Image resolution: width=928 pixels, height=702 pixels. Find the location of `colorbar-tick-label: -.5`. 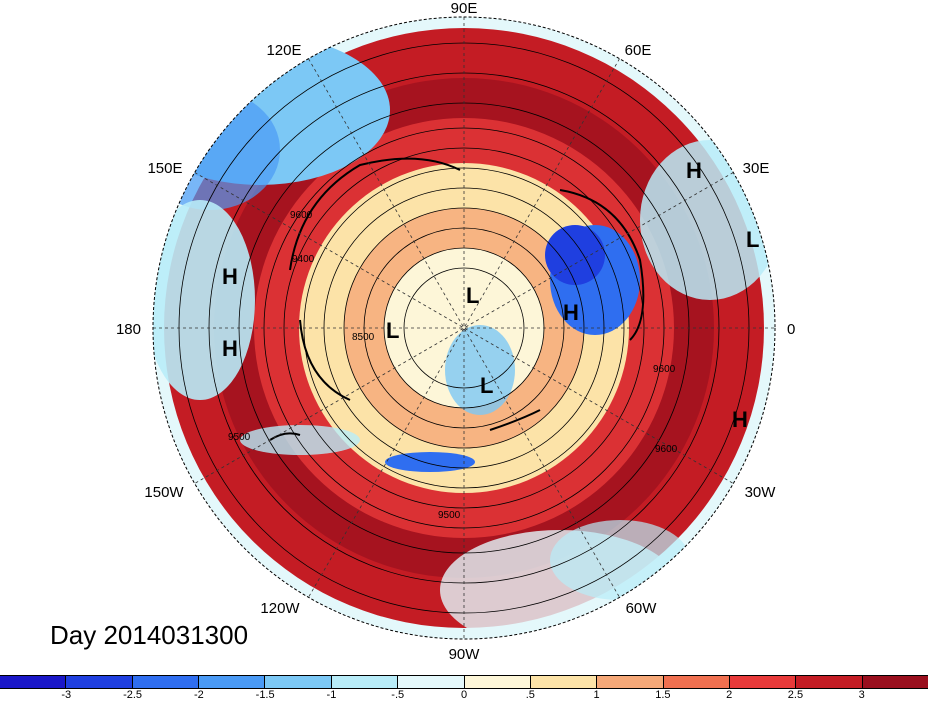

colorbar-tick-label: -.5 is located at coordinates (398, 695).